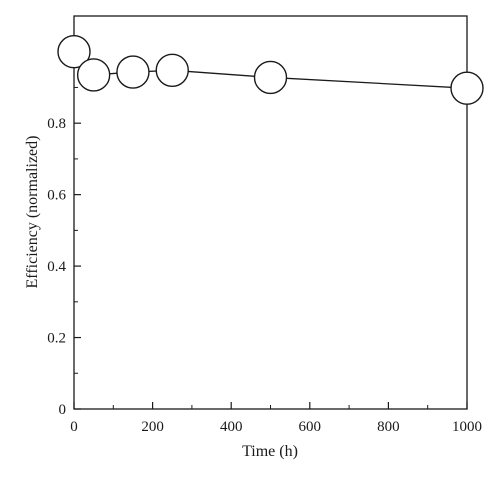 This screenshot has height=477, width=500. I want to click on x-tick-label: 200, so click(152, 427).